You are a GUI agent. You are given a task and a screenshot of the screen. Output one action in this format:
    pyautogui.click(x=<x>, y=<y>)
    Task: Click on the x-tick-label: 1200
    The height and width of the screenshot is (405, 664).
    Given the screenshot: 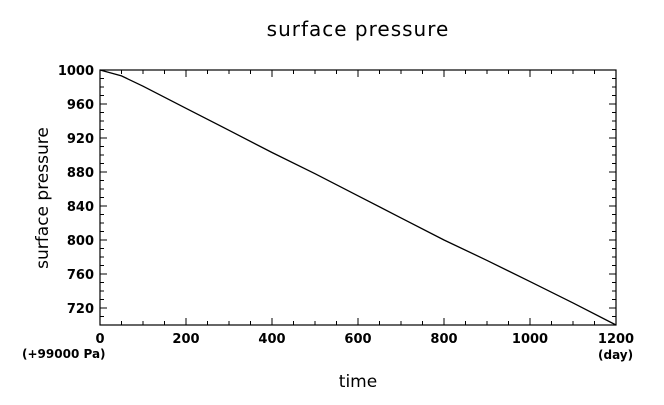 What is the action you would take?
    pyautogui.click(x=616, y=339)
    